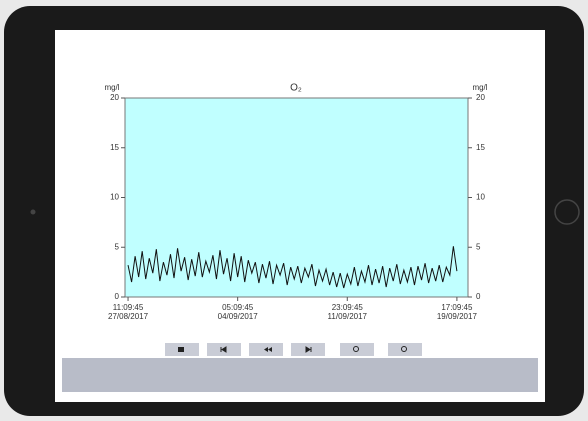 The width and height of the screenshot is (588, 421). I want to click on x-tick-label: 19/09/2017, so click(457, 316).